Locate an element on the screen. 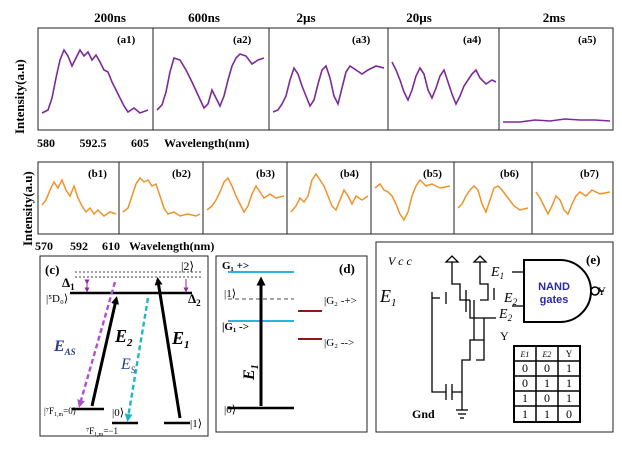 Image resolution: width=622 pixels, height=454 pixels. arrow-es-down is located at coordinates (137, 359).